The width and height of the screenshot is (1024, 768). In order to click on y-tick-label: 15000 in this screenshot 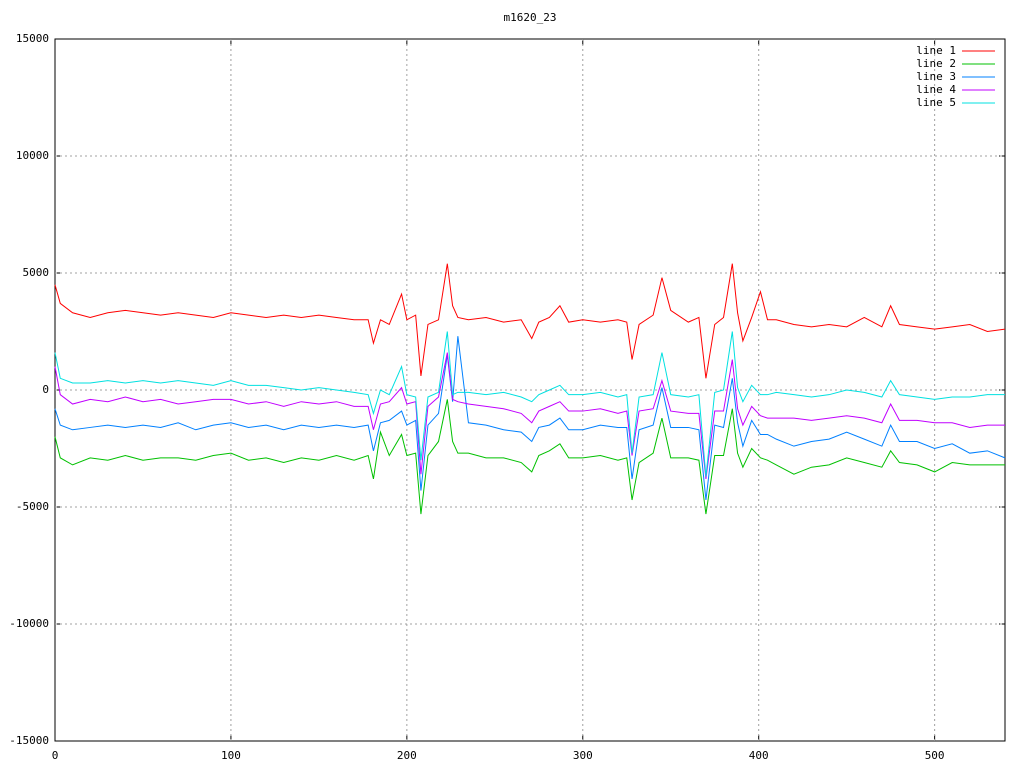, I will do `click(32, 38)`.